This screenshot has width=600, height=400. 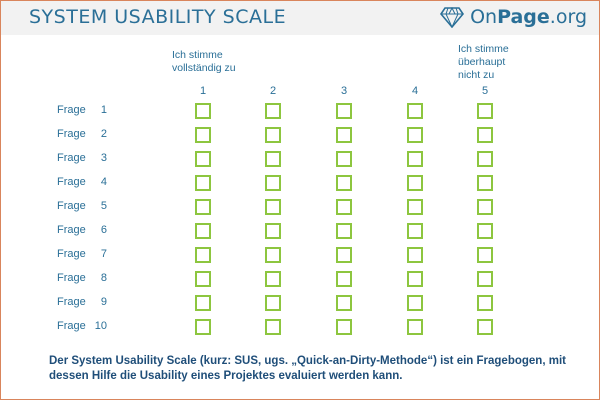 What do you see at coordinates (197, 55) in the screenshot?
I see `scale-left-line1: Ich stimme` at bounding box center [197, 55].